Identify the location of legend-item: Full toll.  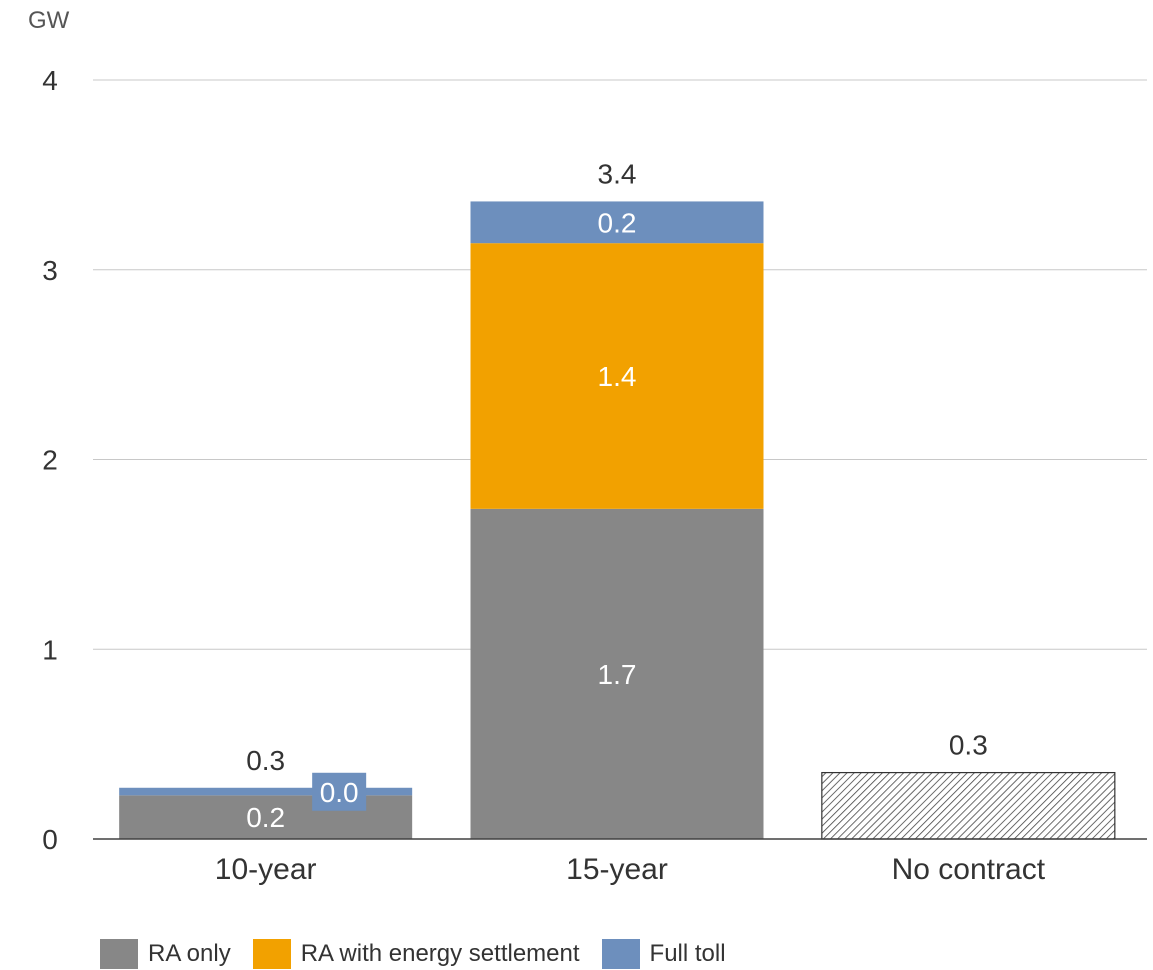
(663, 954).